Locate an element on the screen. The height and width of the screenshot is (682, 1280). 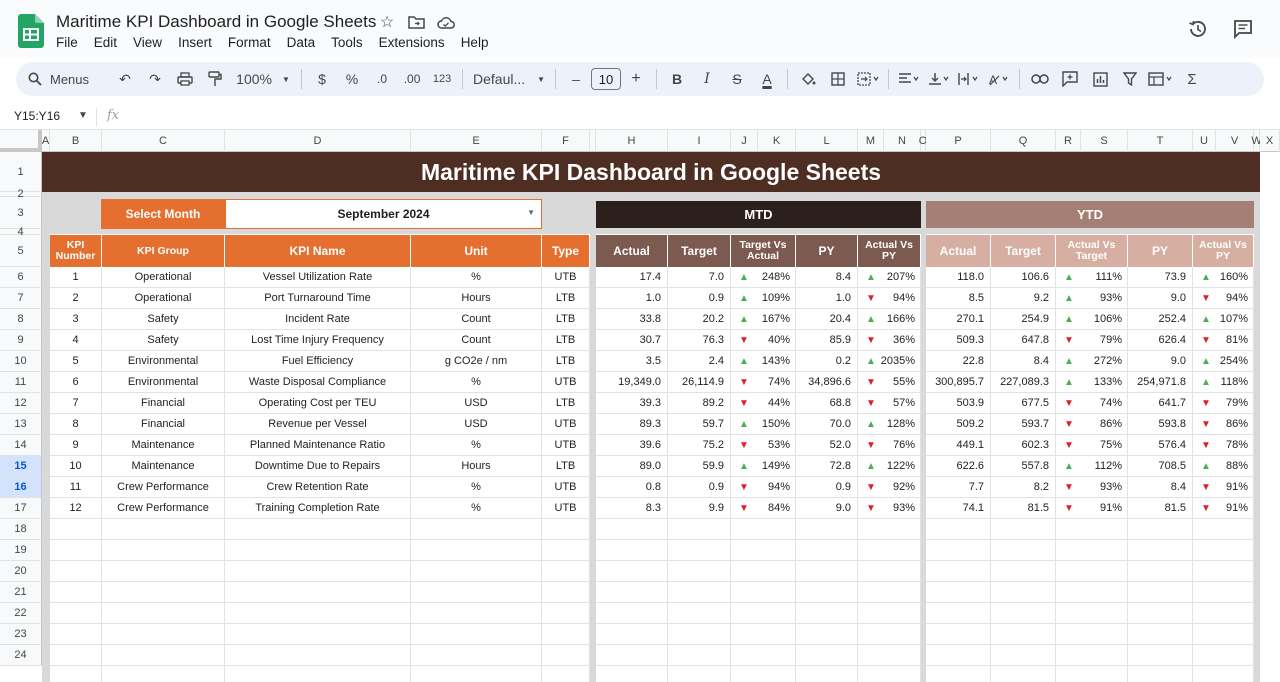
kpi-number-cell: 1 is located at coordinates (76, 277).